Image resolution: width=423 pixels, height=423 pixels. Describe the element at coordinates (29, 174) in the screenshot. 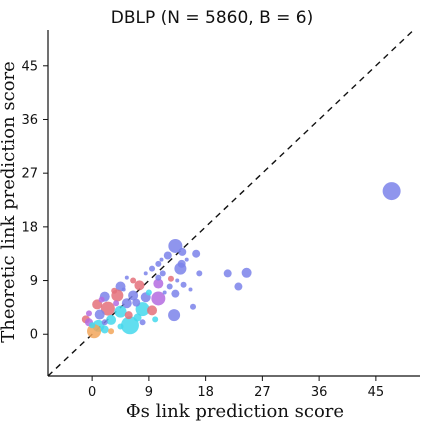

I see `y-tick-label: 27` at that location.